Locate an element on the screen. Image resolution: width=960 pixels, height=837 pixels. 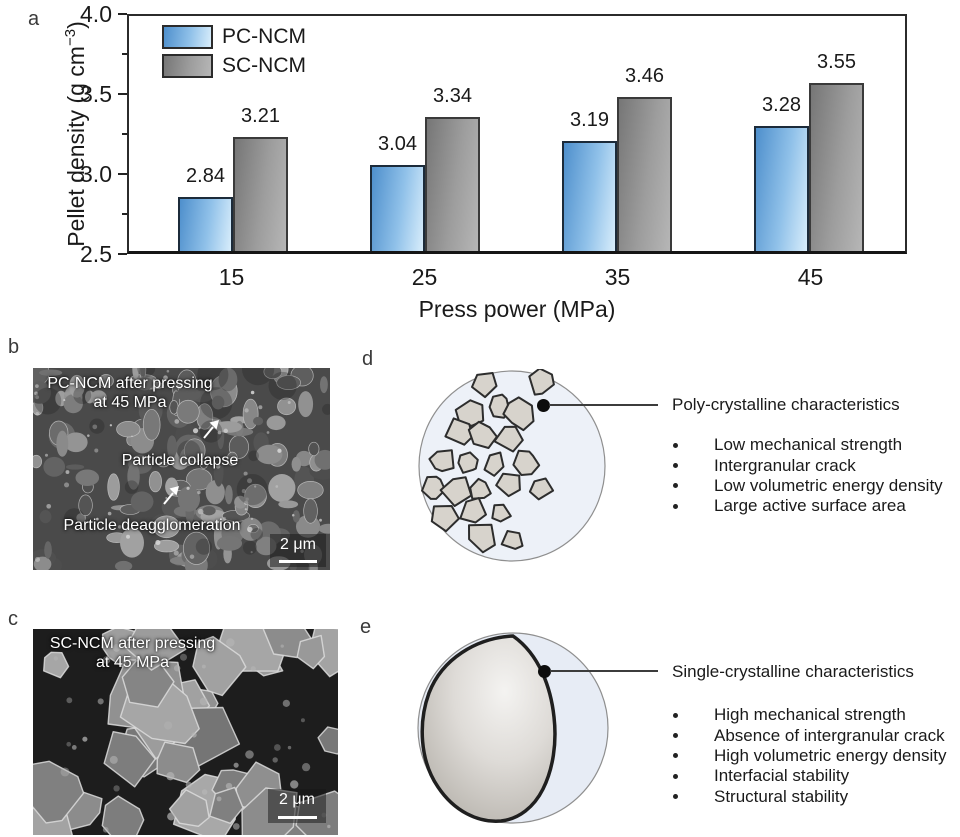
bar-value-label: 3.04 is located at coordinates (397, 143).